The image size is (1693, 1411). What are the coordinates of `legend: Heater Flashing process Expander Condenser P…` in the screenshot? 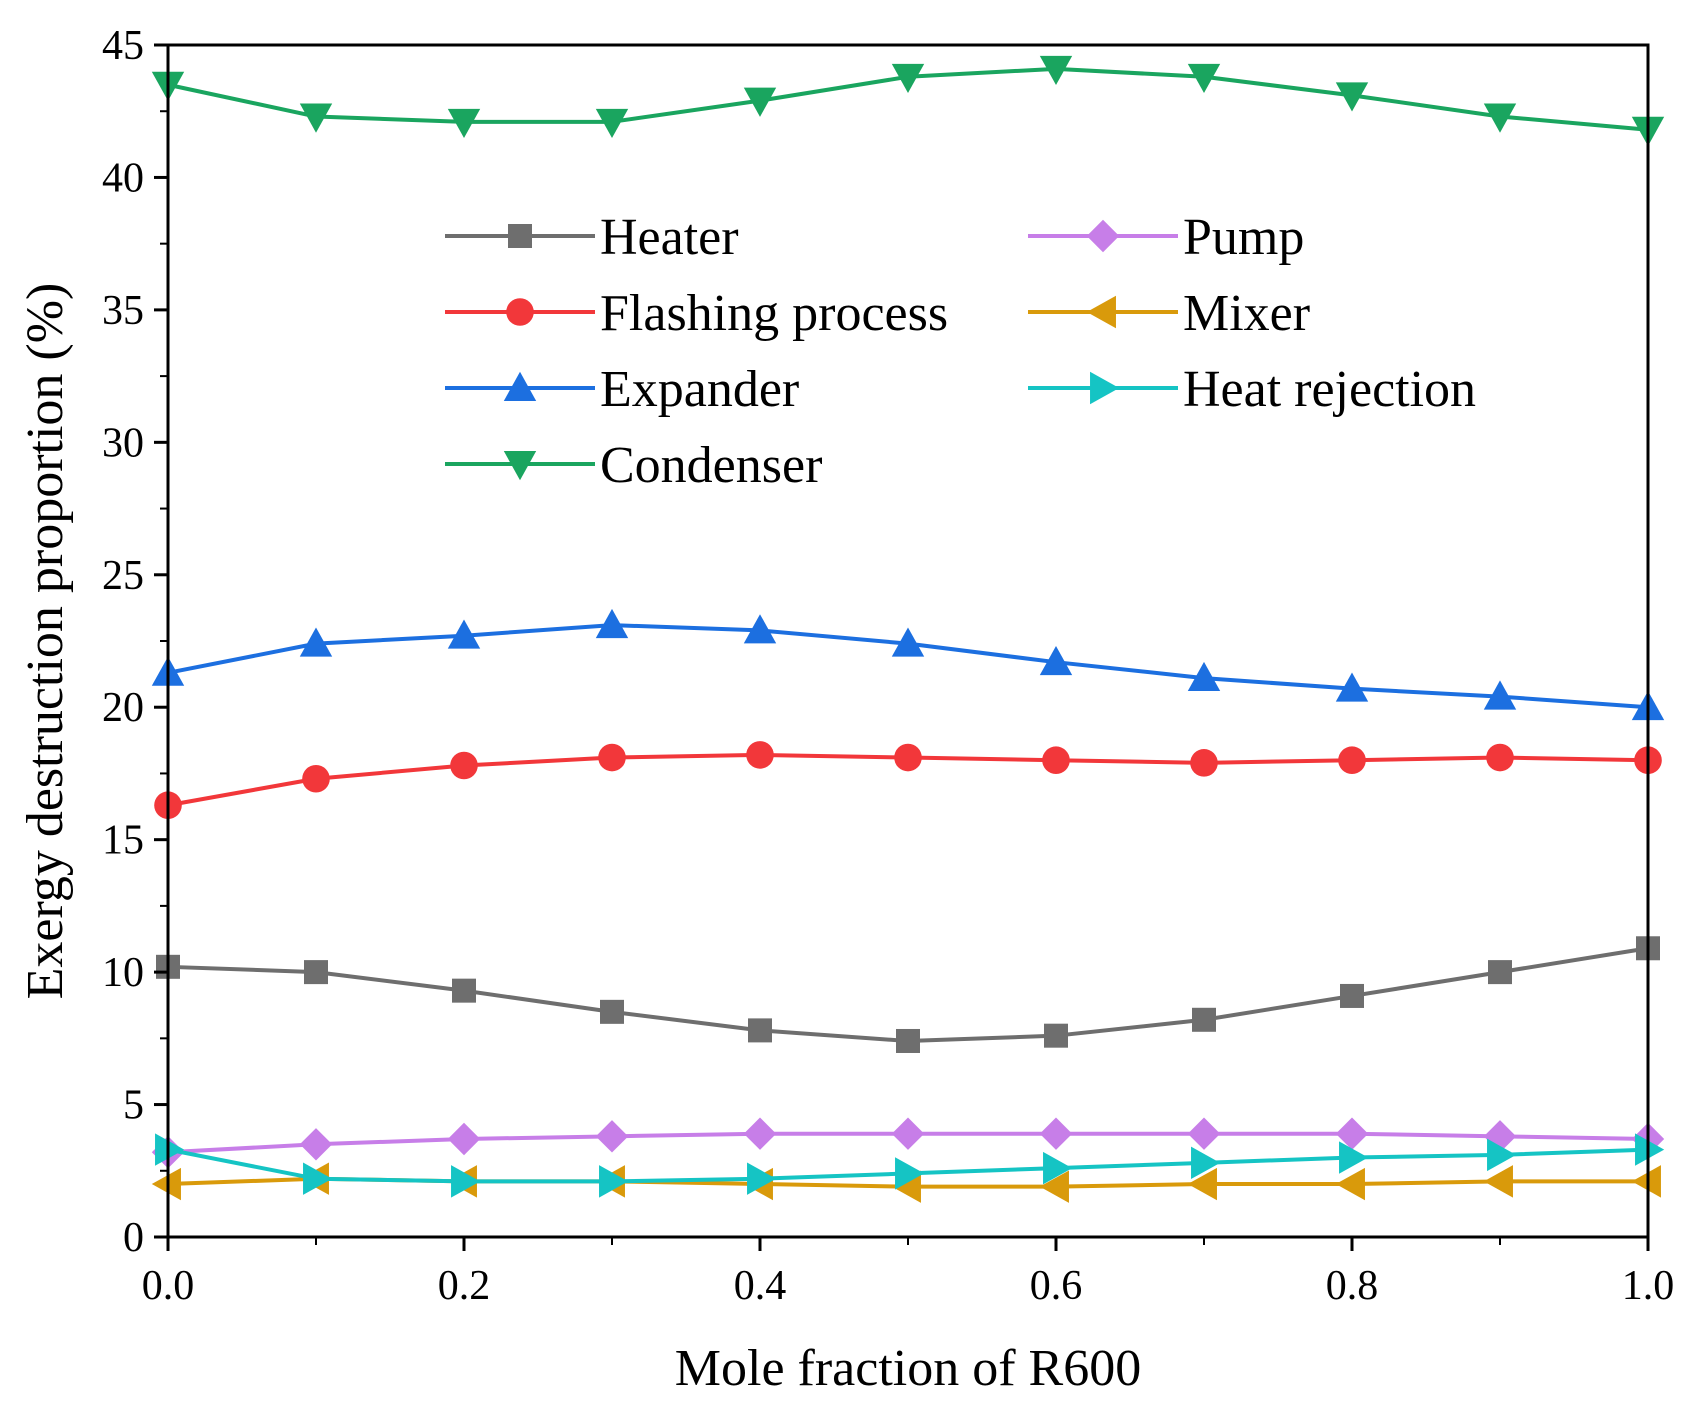 It's located at (960, 351).